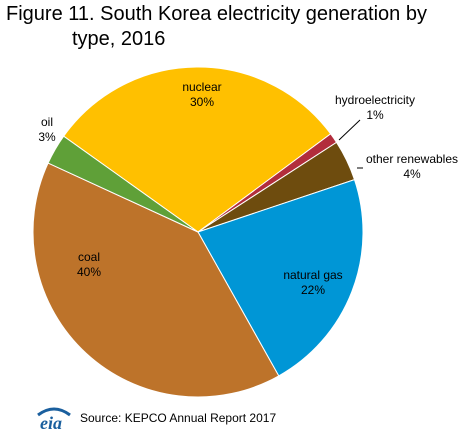 The width and height of the screenshot is (476, 437). Describe the element at coordinates (412, 174) in the screenshot. I see `slice-value-other-renewables: 4%` at that location.